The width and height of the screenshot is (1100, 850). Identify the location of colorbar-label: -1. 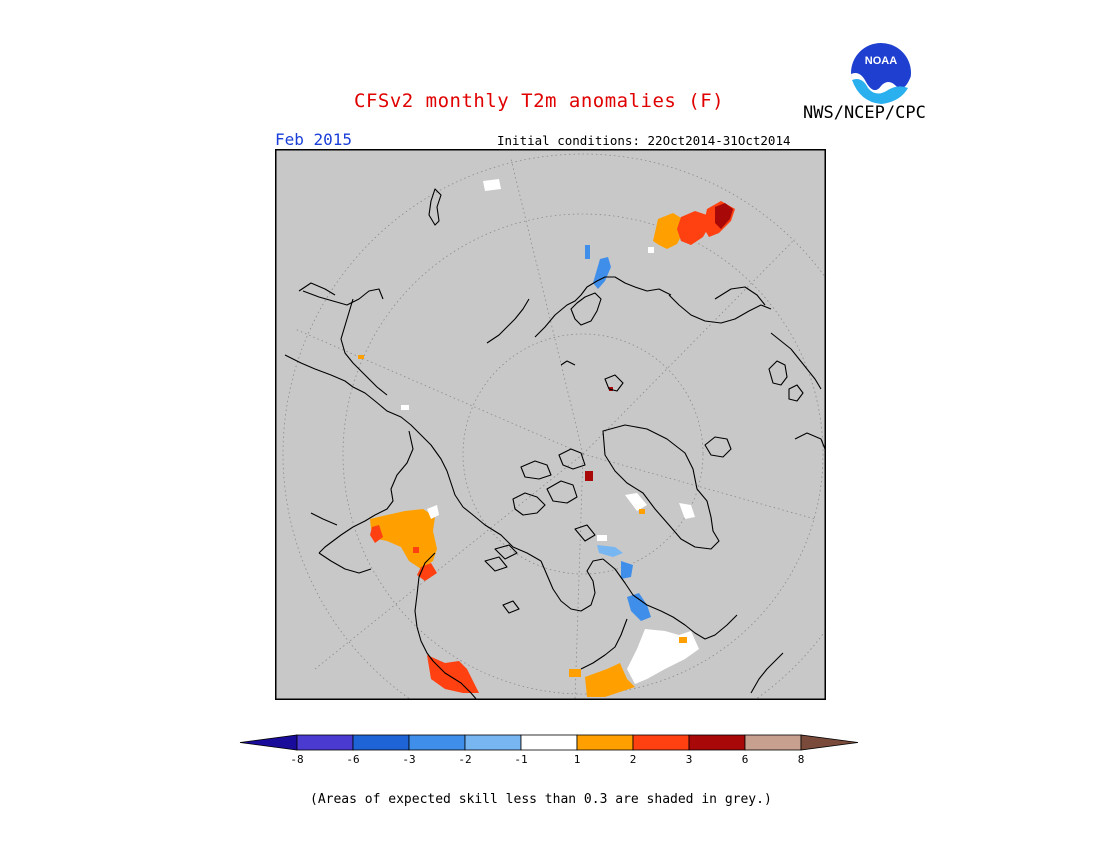
(520, 759).